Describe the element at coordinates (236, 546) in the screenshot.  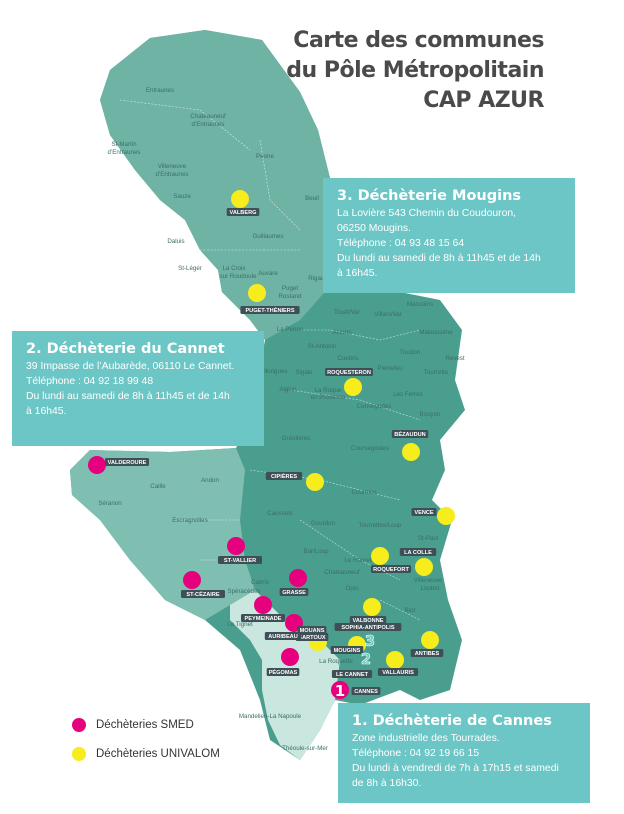
I see `marker-smed-stvallier` at that location.